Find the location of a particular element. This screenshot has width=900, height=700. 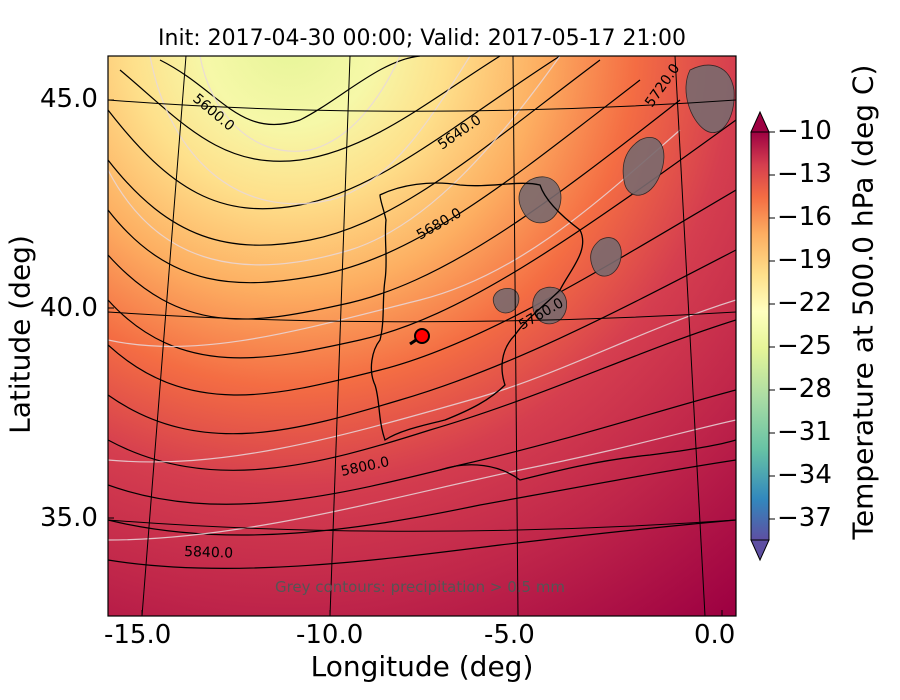

y-axis-label: Latitude (deg) is located at coordinates (20, 334).